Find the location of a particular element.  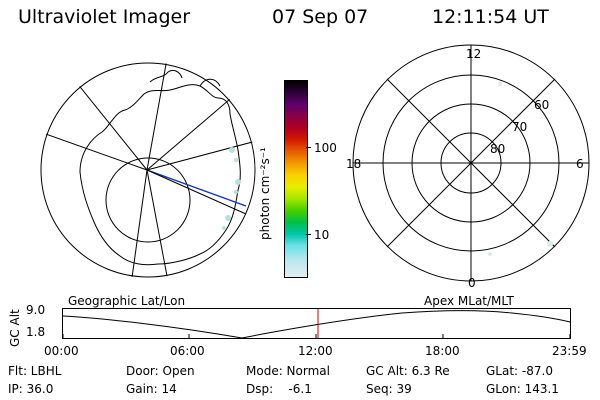

mlt-label-6: 6 is located at coordinates (580, 164).